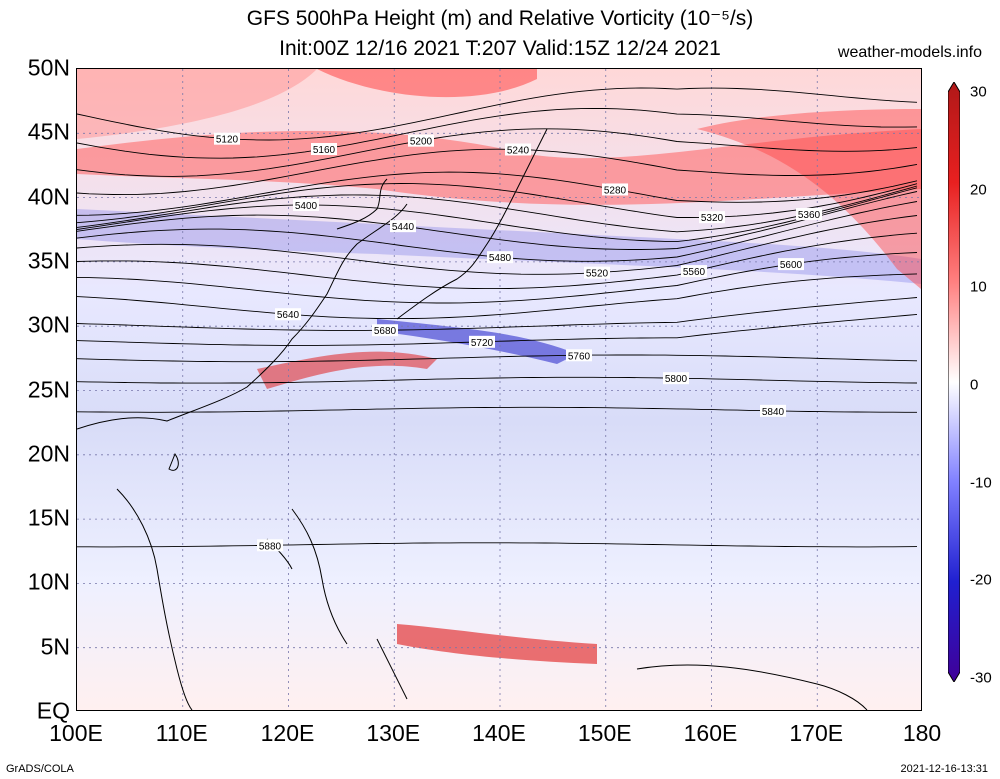  Describe the element at coordinates (712, 218) in the screenshot. I see `contour-label: 5320` at that location.